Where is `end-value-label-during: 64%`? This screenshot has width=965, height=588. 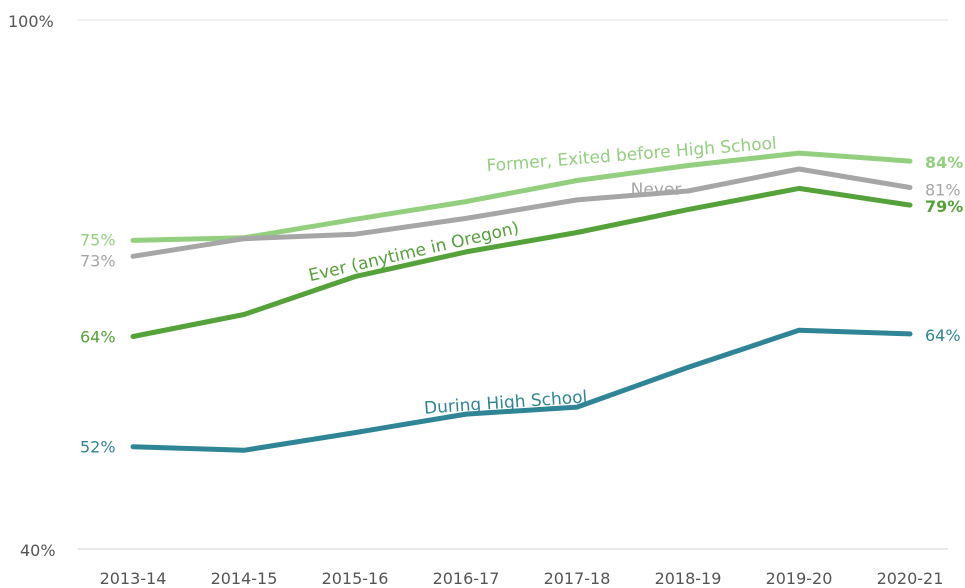
end-value-label-during: 64% is located at coordinates (943, 335).